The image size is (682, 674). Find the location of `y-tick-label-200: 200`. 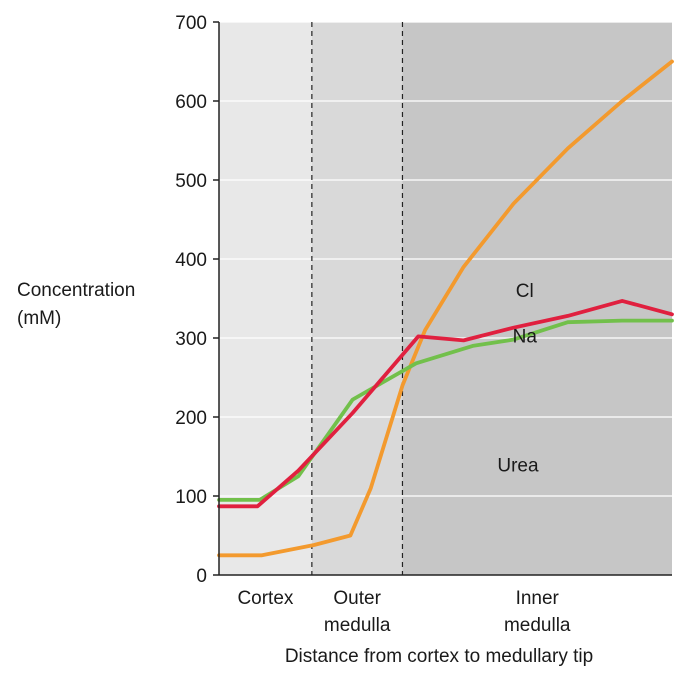

y-tick-label-200: 200 is located at coordinates (191, 418).